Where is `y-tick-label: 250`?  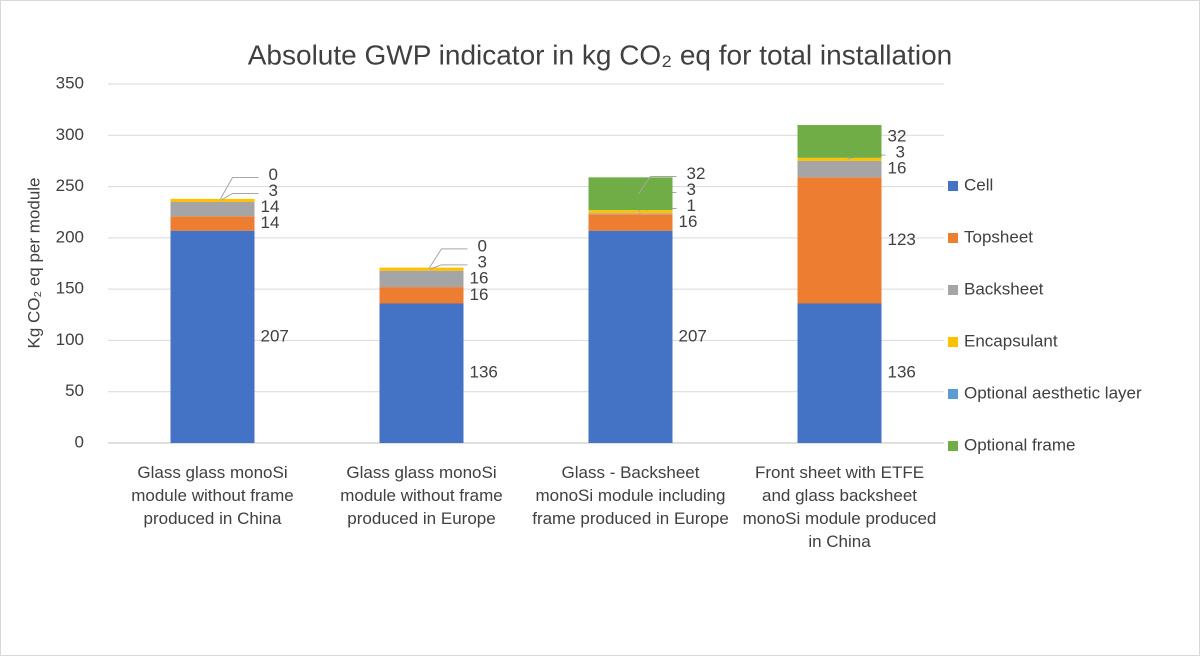 y-tick-label: 250 is located at coordinates (70, 185).